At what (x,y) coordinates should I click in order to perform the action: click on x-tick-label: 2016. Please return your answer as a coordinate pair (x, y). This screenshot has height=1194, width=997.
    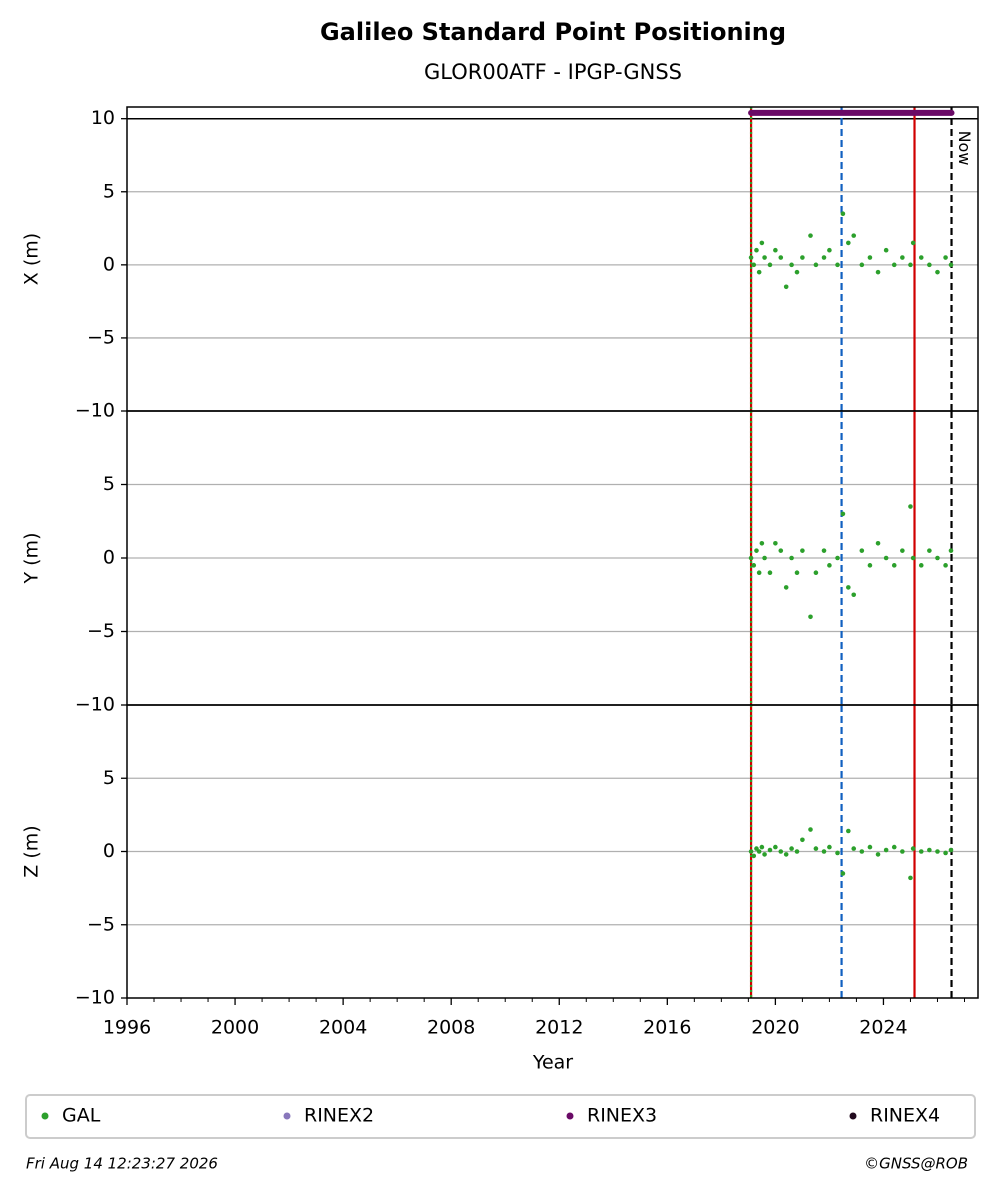
    Looking at the image, I should click on (667, 1028).